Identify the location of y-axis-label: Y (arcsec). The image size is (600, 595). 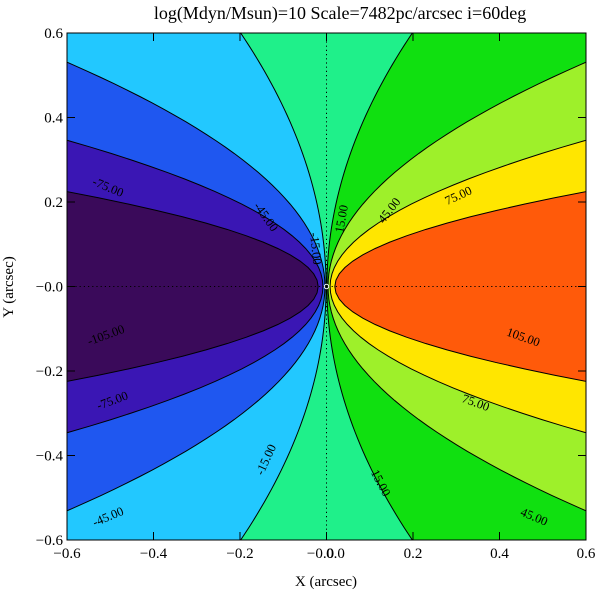
(9, 286).